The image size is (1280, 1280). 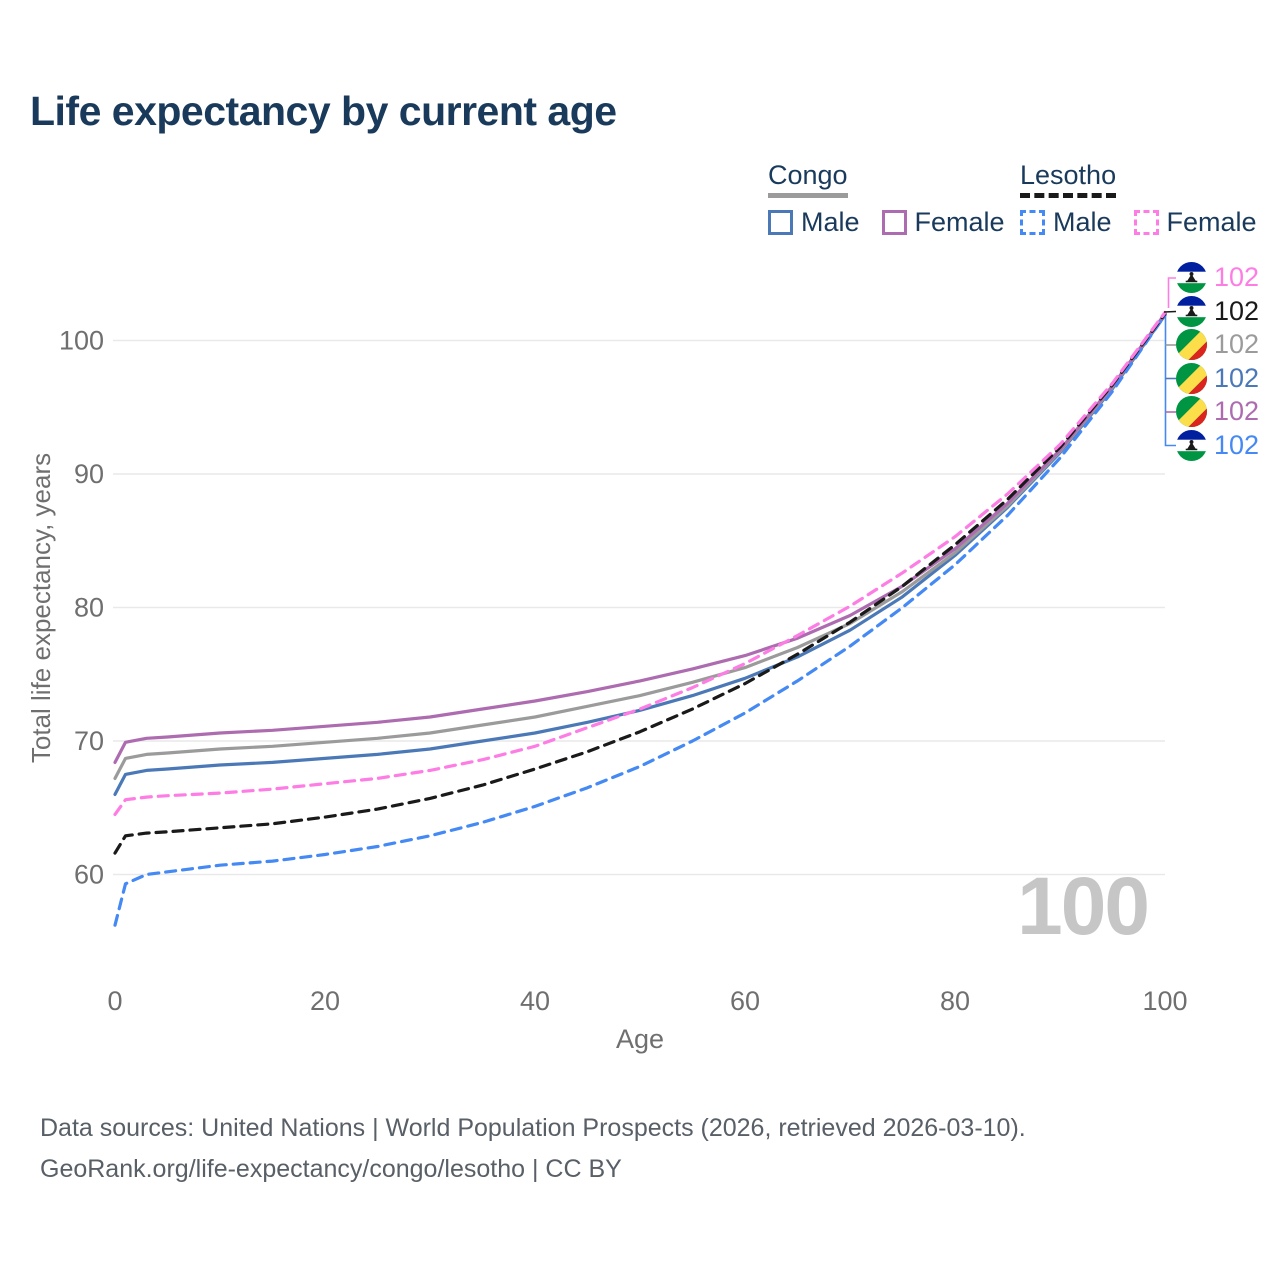 I want to click on legend-group-lesotho: Lesotho Male Female, so click(x=1138, y=199).